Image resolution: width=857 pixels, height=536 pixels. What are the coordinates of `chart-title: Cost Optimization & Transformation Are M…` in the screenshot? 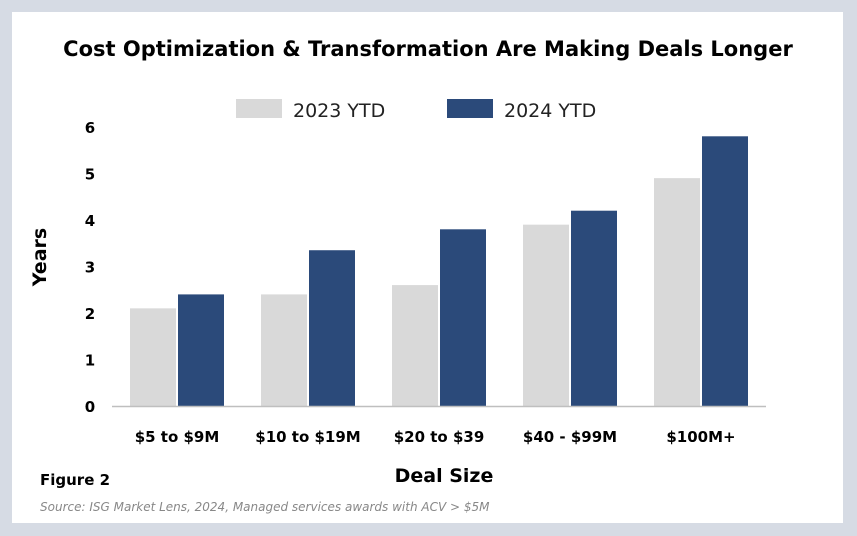 It's located at (428, 49).